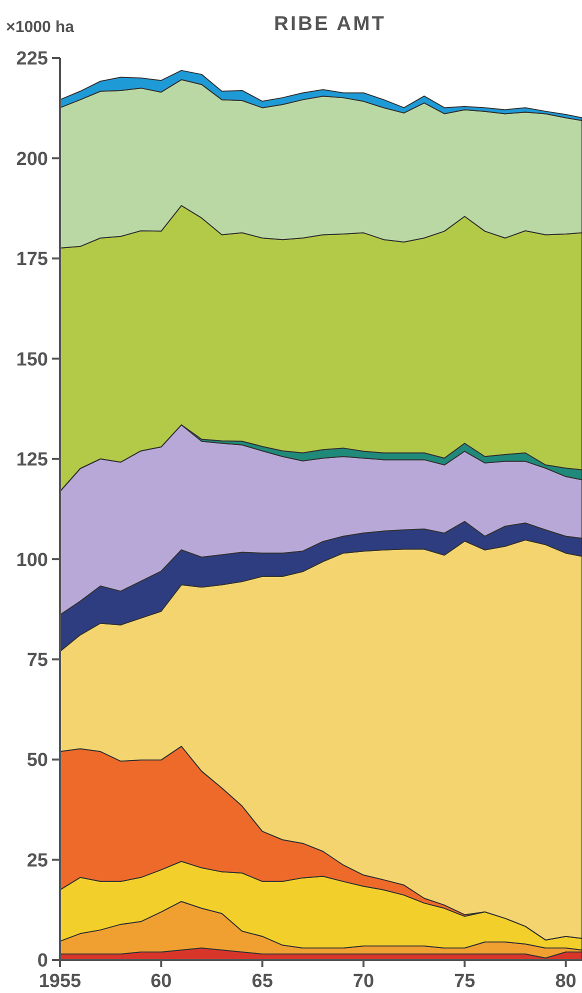 Image resolution: width=582 pixels, height=993 pixels. I want to click on y-tick-label: 200, so click(32, 159).